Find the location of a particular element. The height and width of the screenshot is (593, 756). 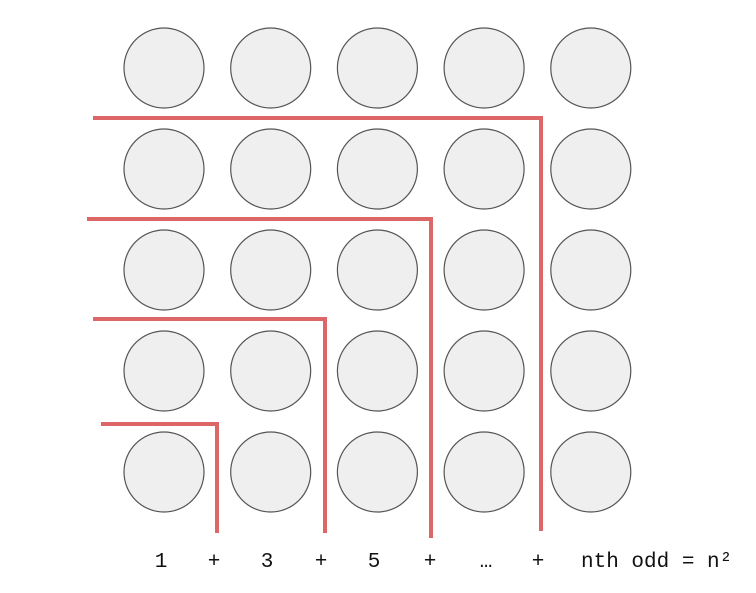

term-nth-odd: nth odd = n² is located at coordinates (656, 562).